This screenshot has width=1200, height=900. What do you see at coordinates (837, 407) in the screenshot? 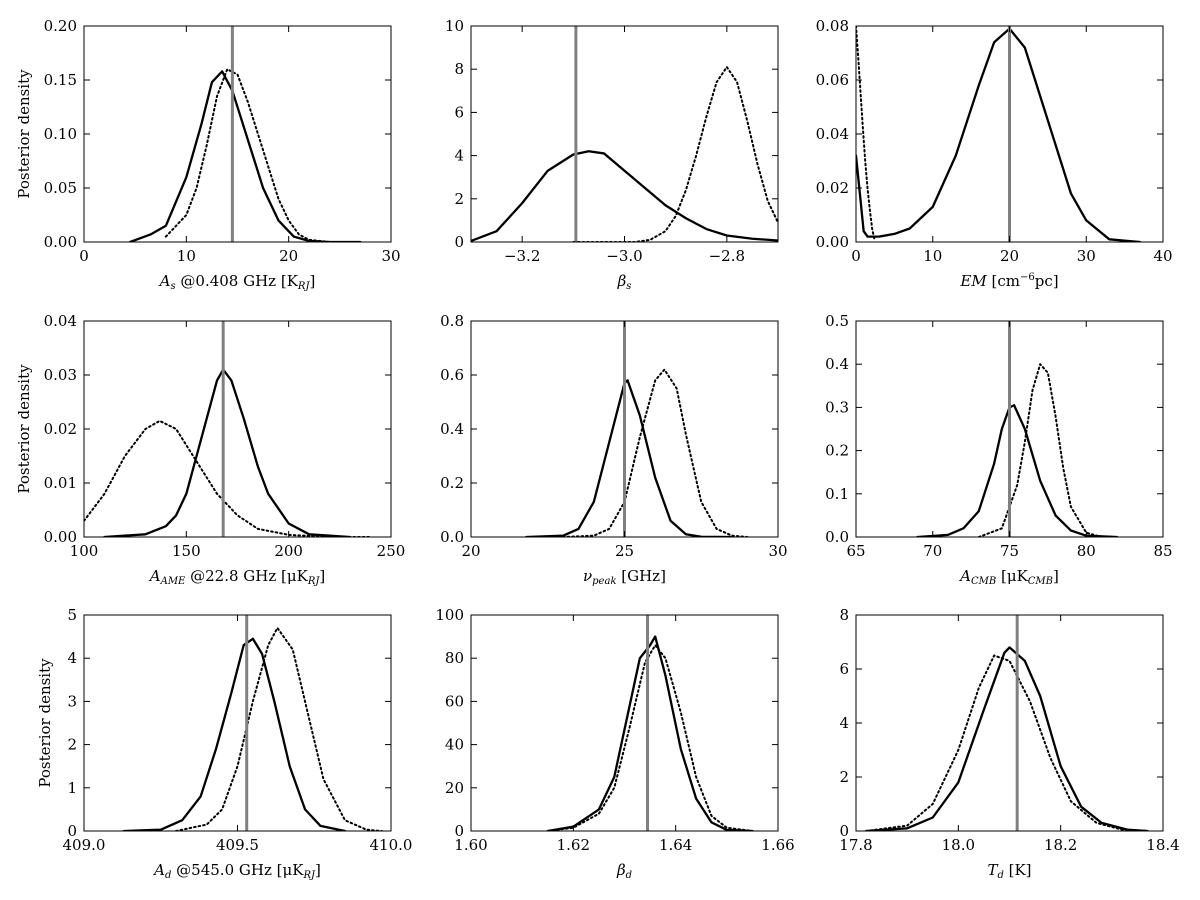
I see `y-tick-label: 0.3` at bounding box center [837, 407].